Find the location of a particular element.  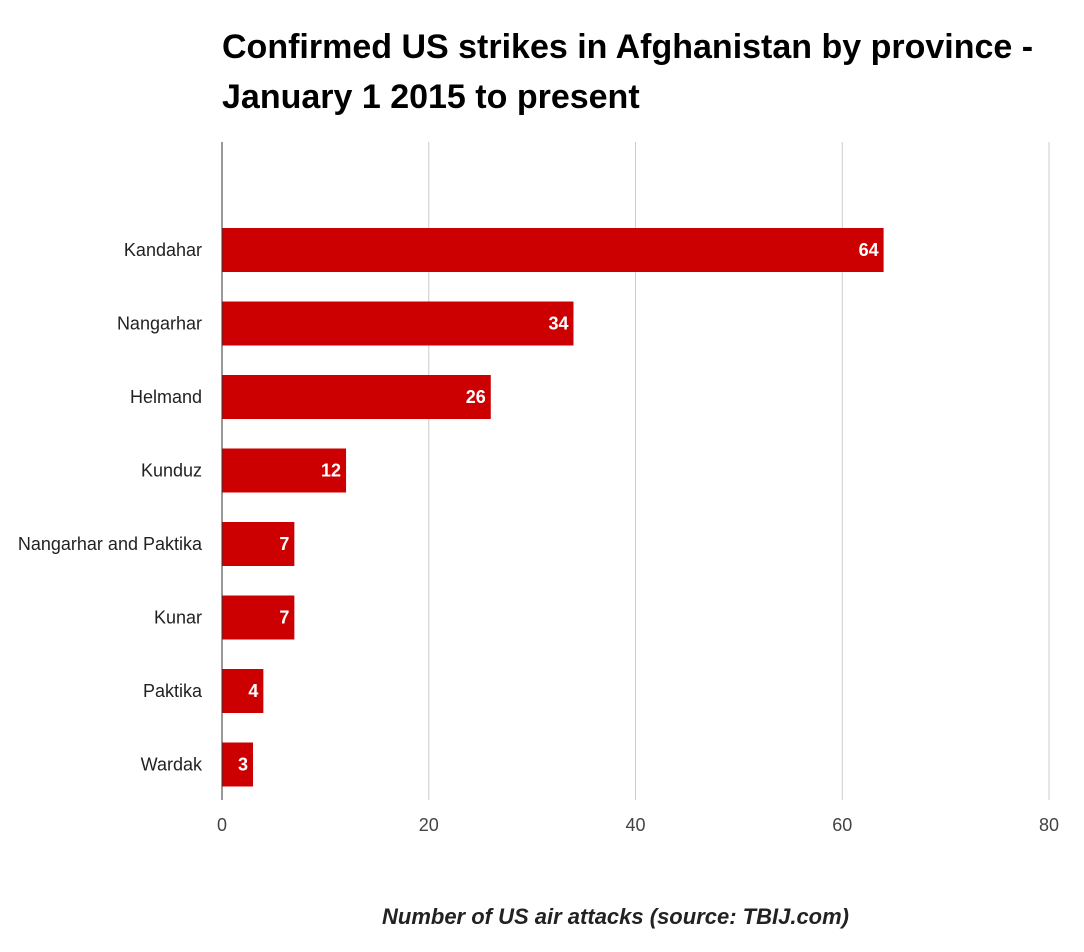

data-label-kunduz: 12 is located at coordinates (331, 471).